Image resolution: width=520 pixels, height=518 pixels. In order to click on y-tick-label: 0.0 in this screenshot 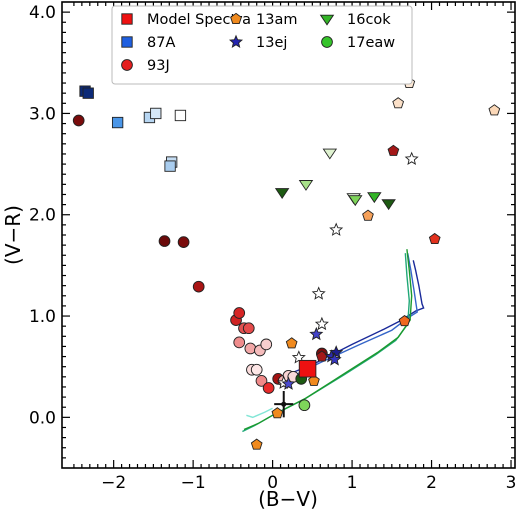, I will do `click(42, 418)`.